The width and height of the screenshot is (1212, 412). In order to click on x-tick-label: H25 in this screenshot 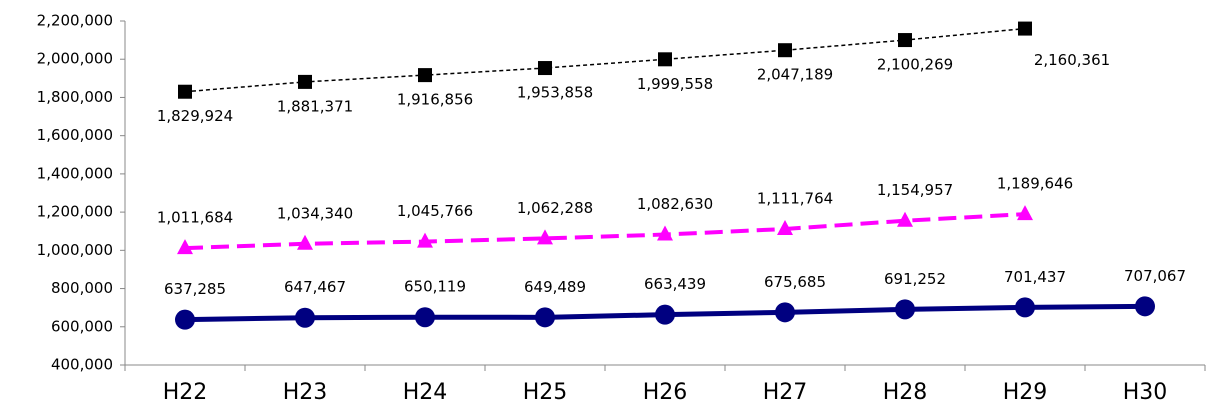, I will do `click(545, 392)`.